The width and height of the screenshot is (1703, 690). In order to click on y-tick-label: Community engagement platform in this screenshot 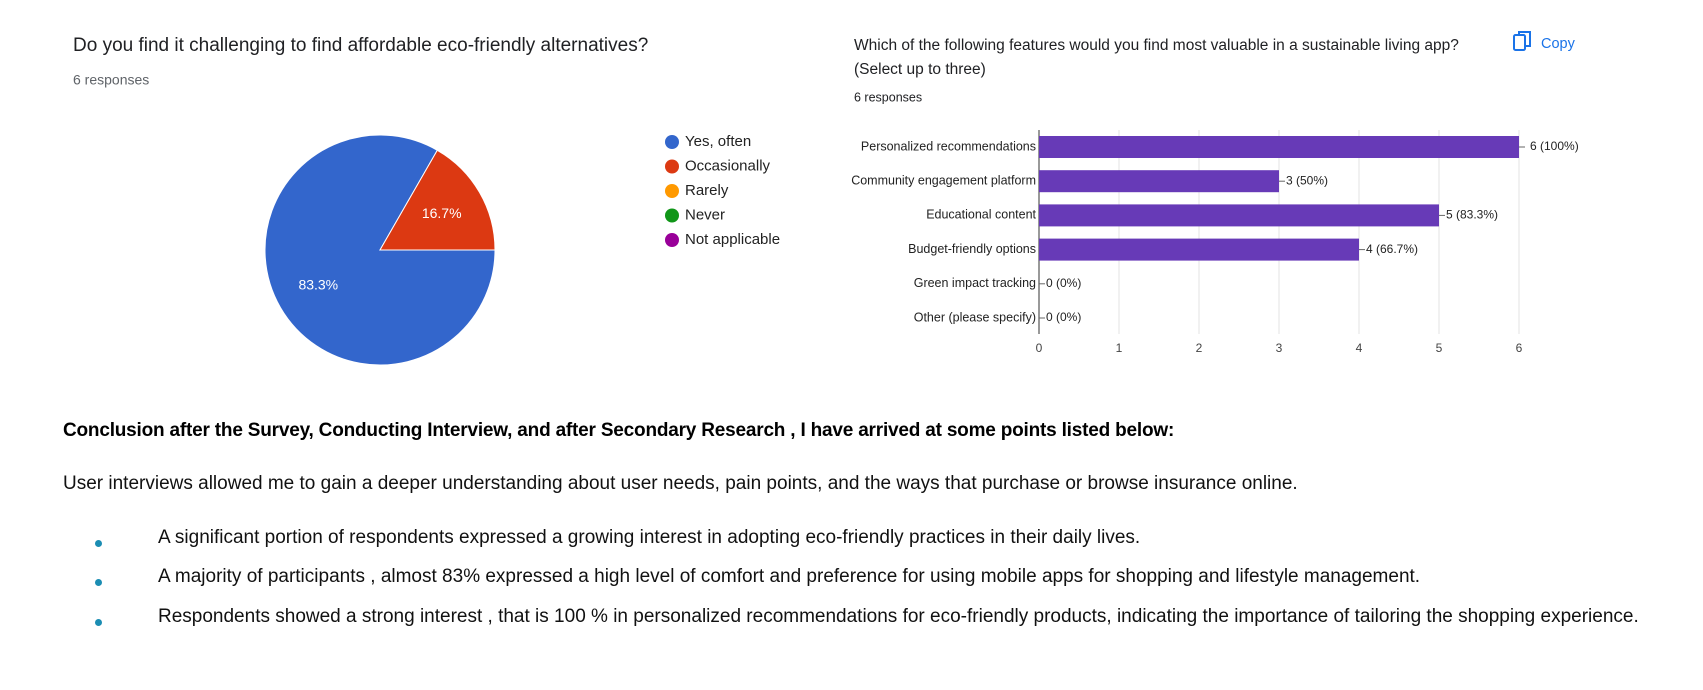, I will do `click(943, 180)`.